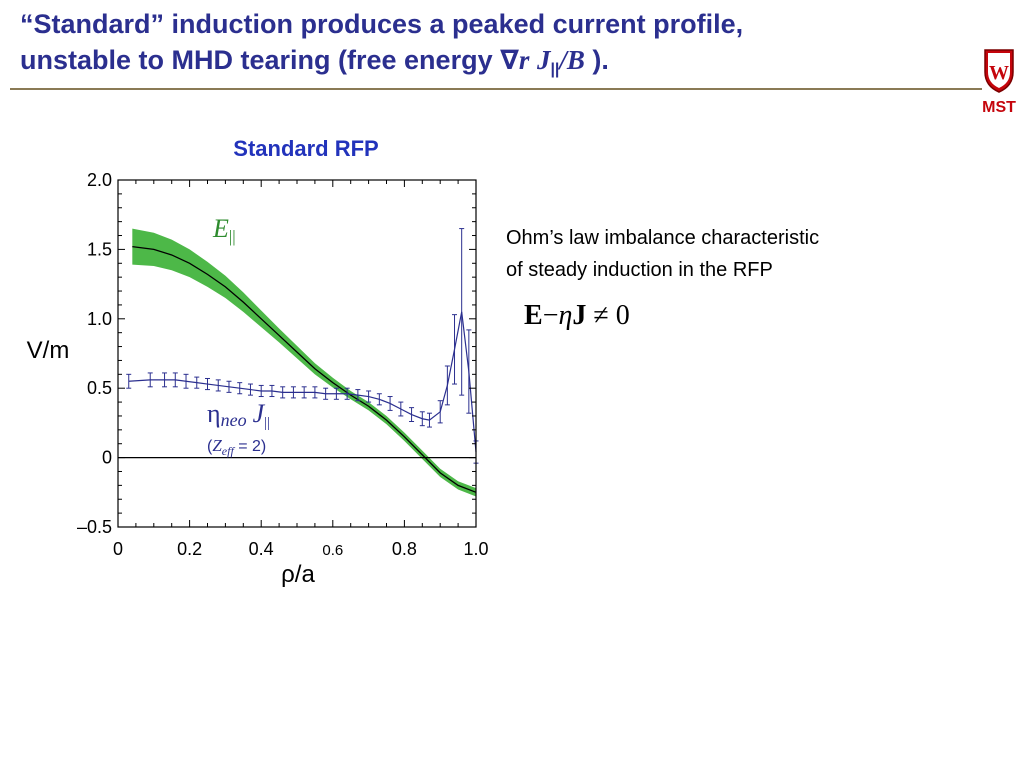  Describe the element at coordinates (579, 315) in the screenshot. I see `eq-J: J` at that location.